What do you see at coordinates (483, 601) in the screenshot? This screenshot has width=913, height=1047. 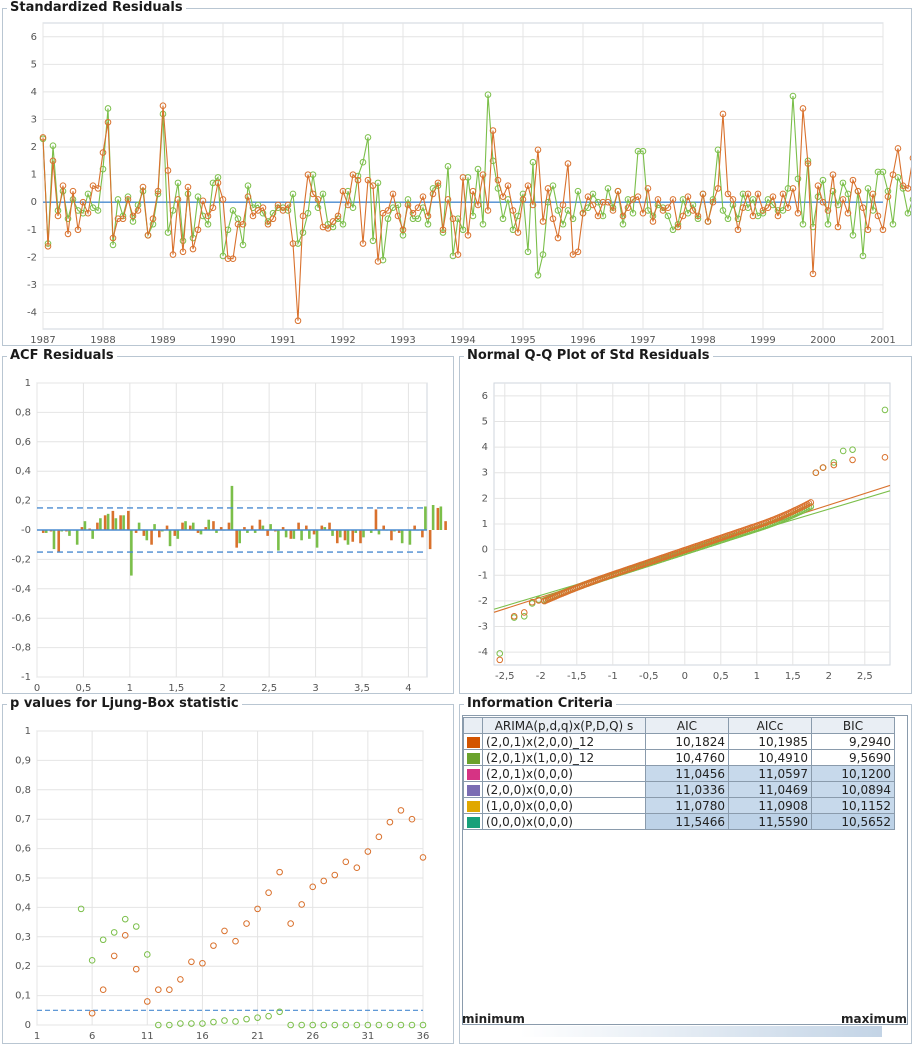 I see `y-tick-label: -2` at bounding box center [483, 601].